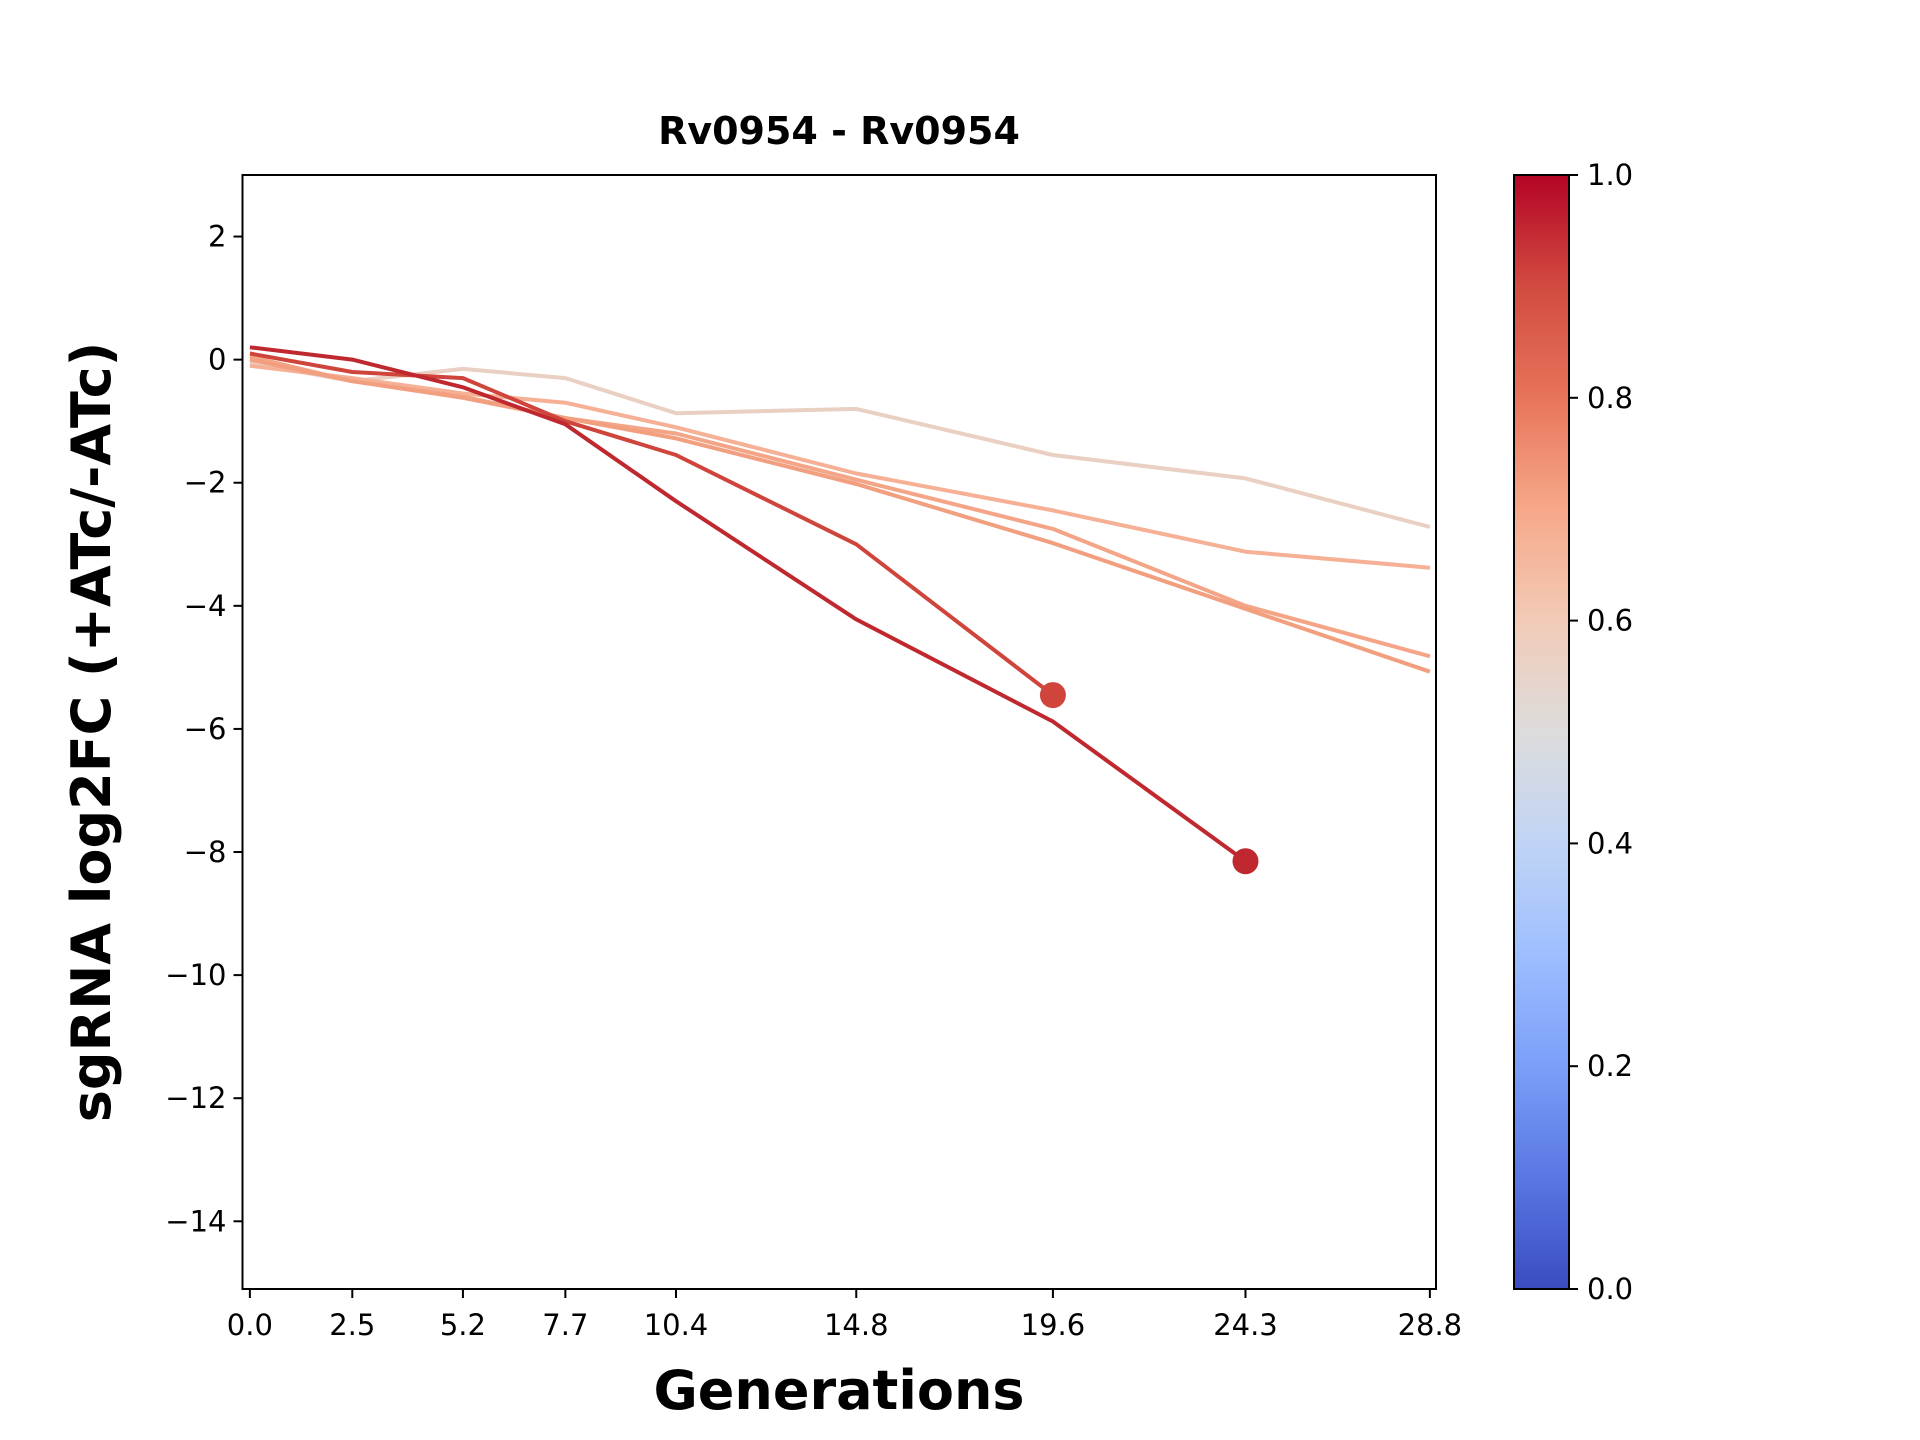 This screenshot has width=1920, height=1440. I want to click on y-tick-label: 0, so click(217, 360).